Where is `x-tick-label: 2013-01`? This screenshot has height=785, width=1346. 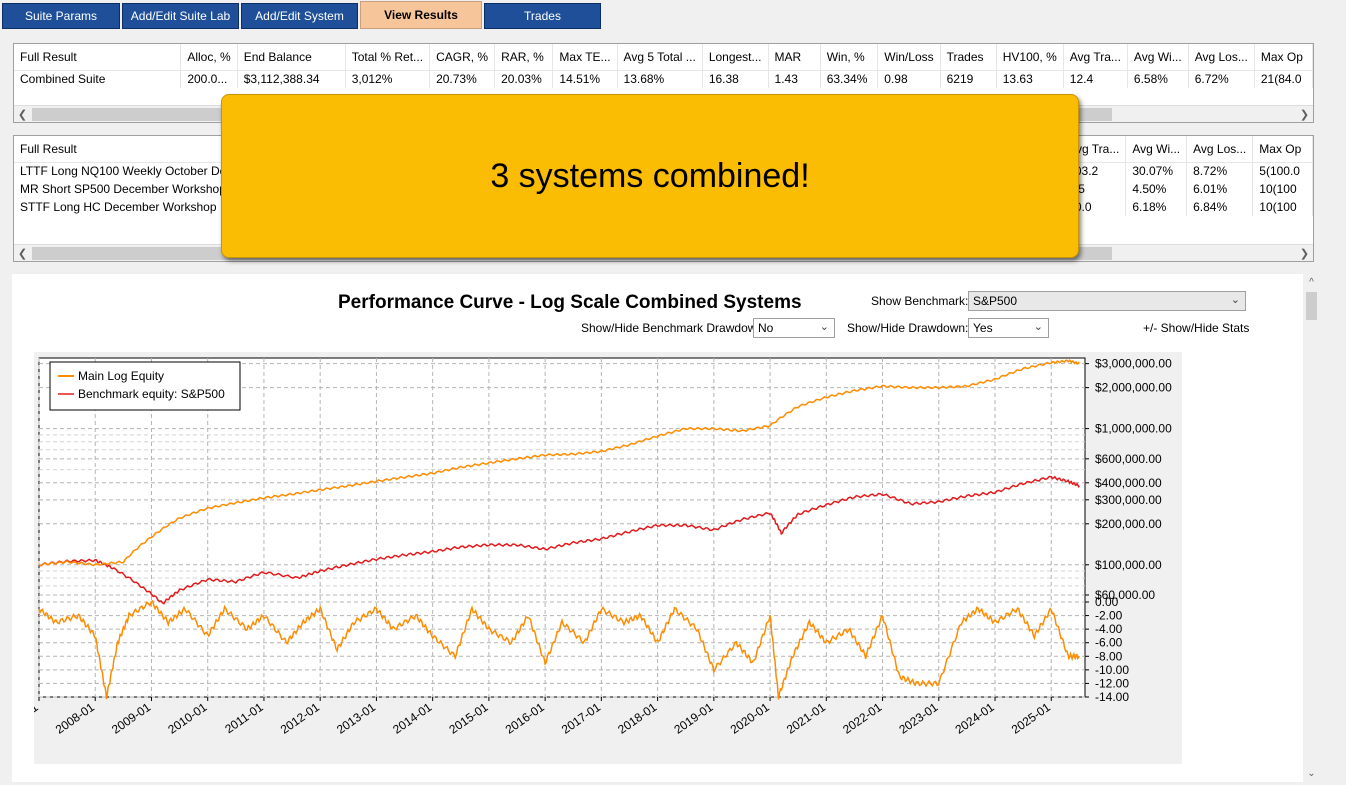 x-tick-label: 2013-01 is located at coordinates (356, 718).